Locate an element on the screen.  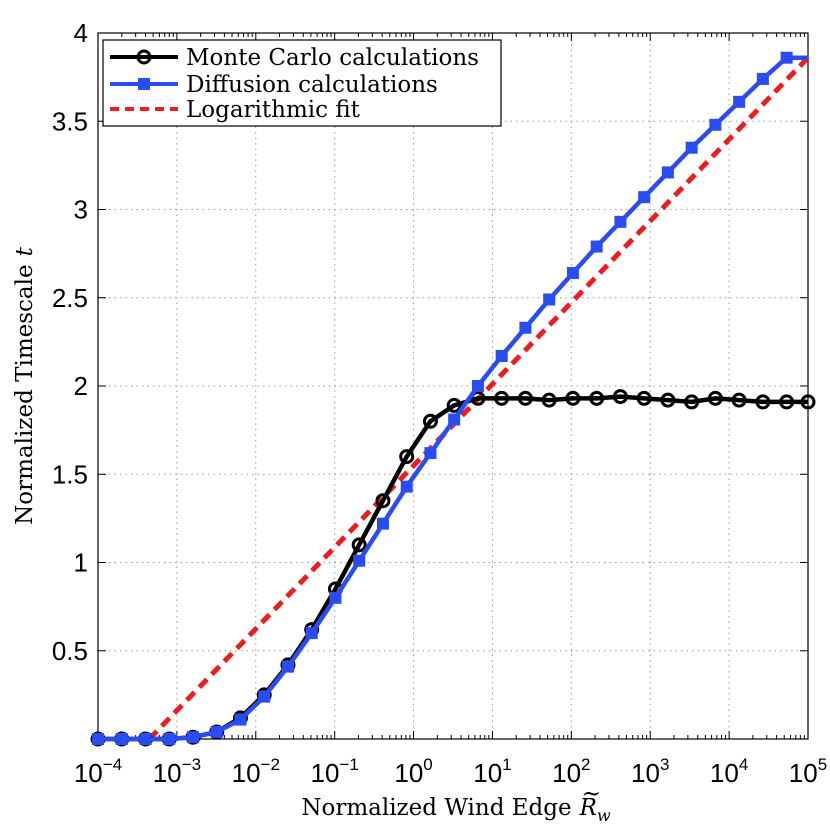
x-tick-label: 10⁵ is located at coordinates (808, 771).